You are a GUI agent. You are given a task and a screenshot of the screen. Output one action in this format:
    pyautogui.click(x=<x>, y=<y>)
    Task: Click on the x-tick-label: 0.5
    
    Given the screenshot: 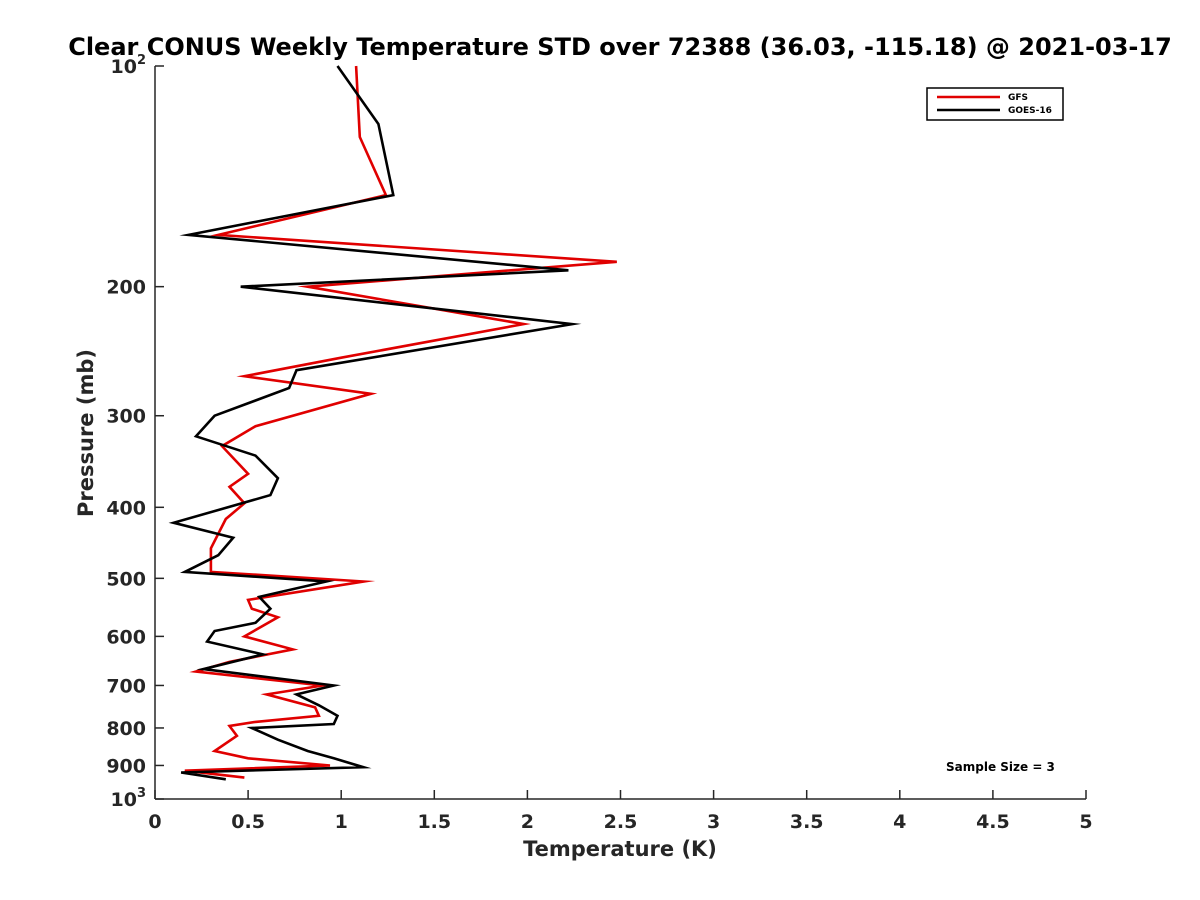 What is the action you would take?
    pyautogui.click(x=248, y=822)
    